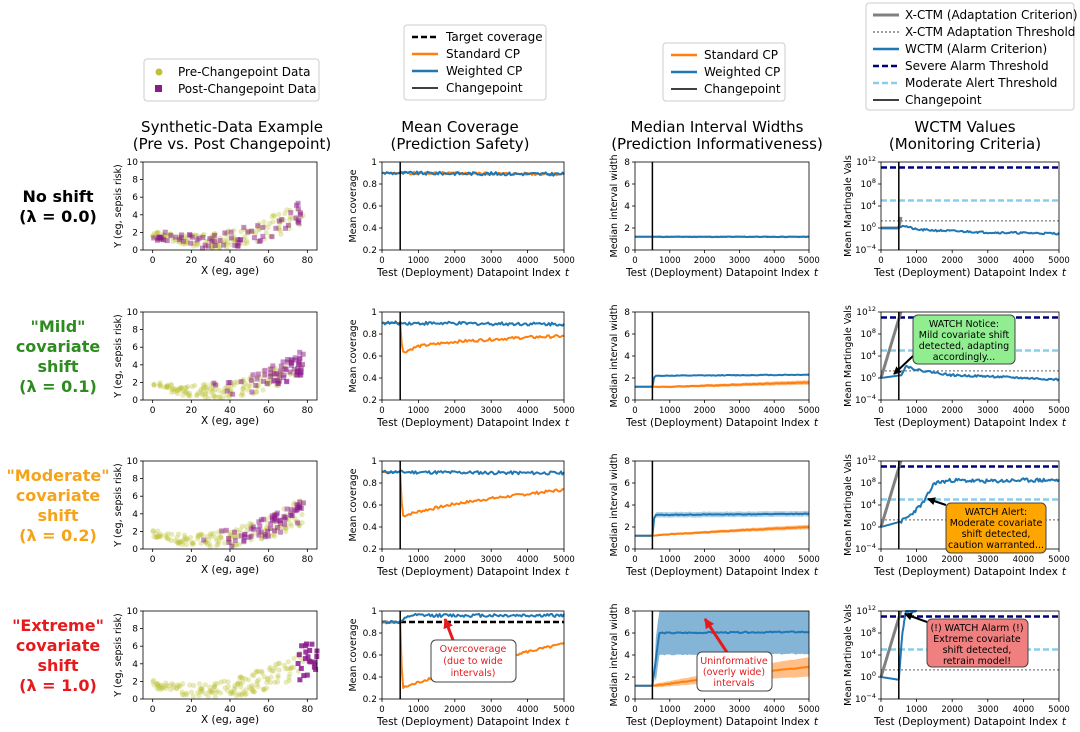 This screenshot has height=732, width=1080. What do you see at coordinates (370, 484) in the screenshot?
I see `y-tick-label: 0.8` at bounding box center [370, 484].